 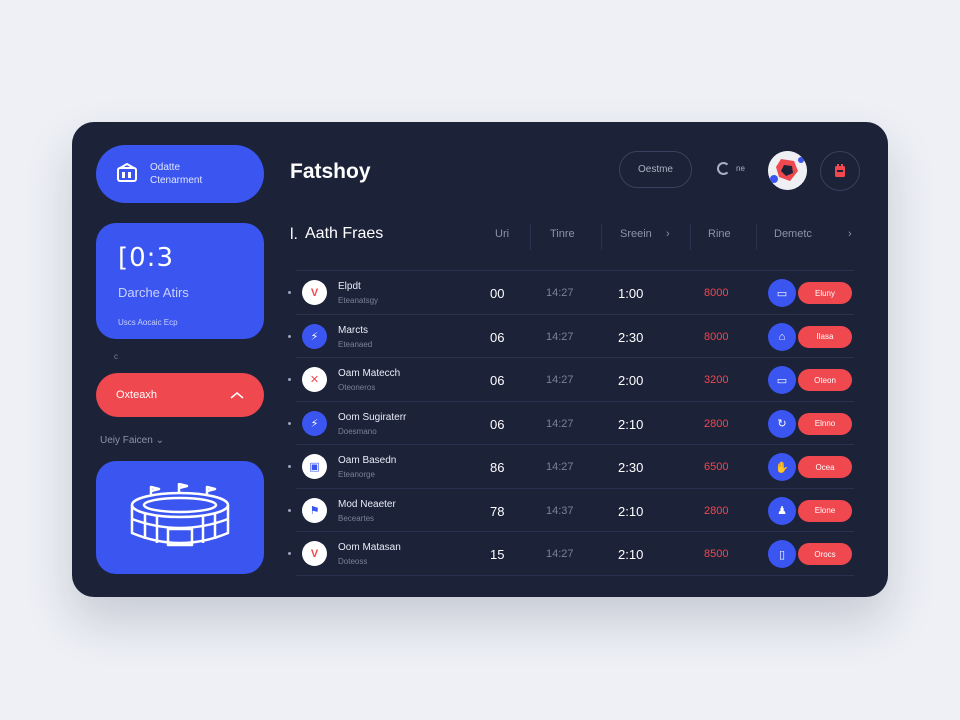 I want to click on row-action-button: Elone, so click(x=825, y=510).